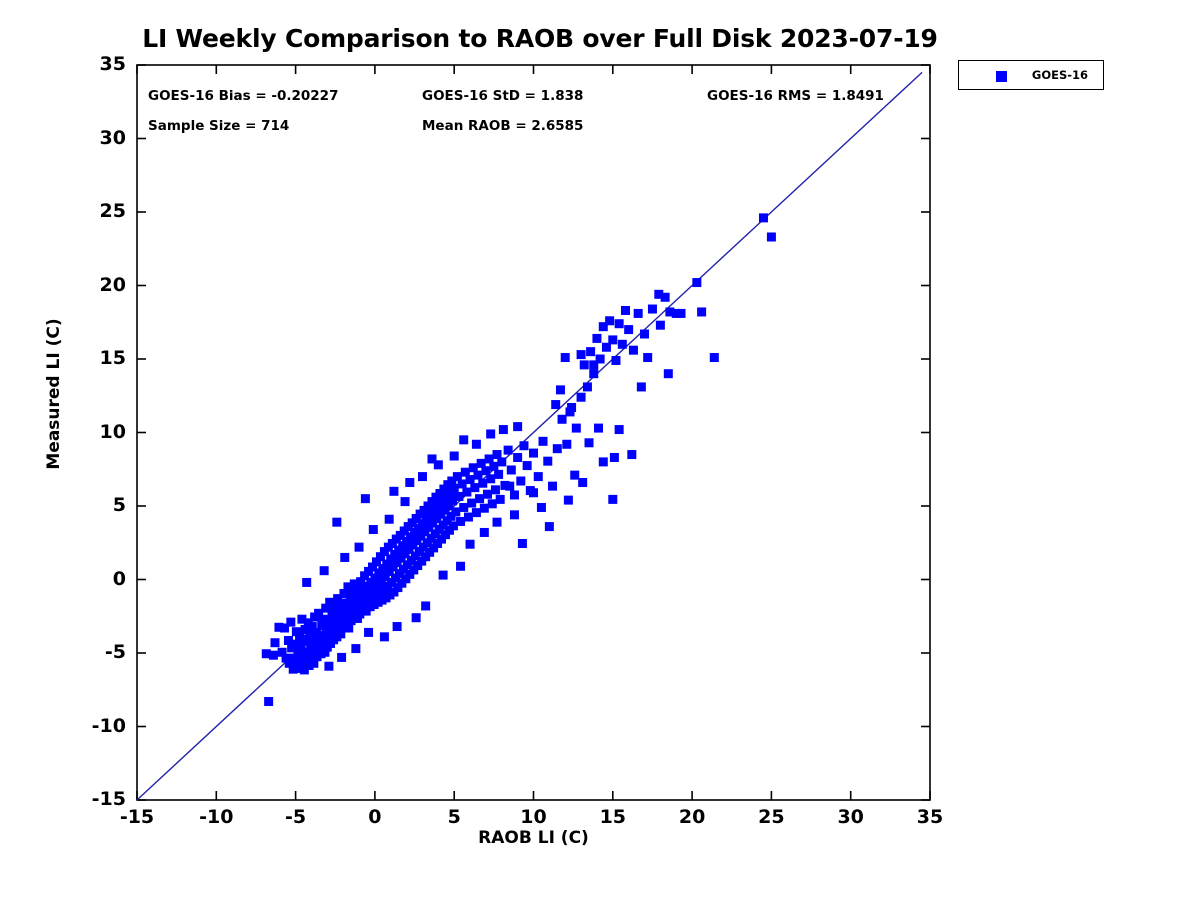  Describe the element at coordinates (503, 96) in the screenshot. I see `stat-std: GOES-16 StD = 1.838` at that location.